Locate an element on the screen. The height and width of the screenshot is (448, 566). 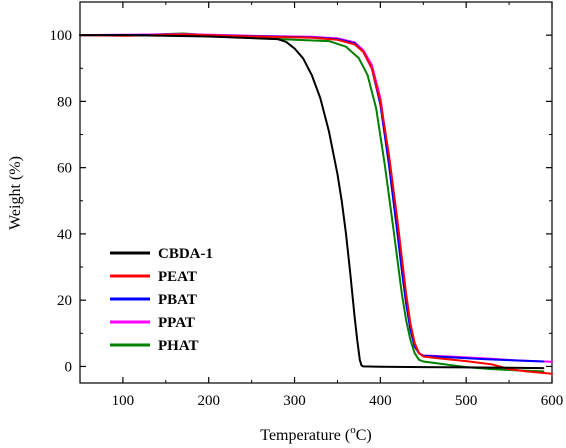
x-tick-label: 600 is located at coordinates (552, 401).